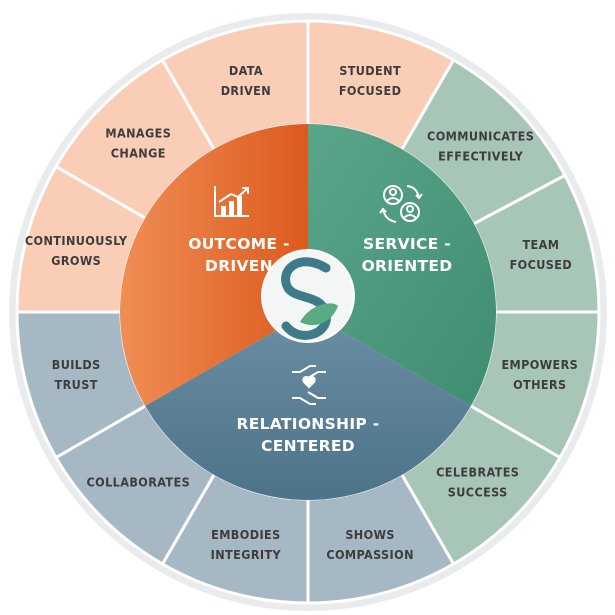 This screenshot has height=615, width=615. I want to click on segment-label-line: SUCCESS, so click(478, 492).